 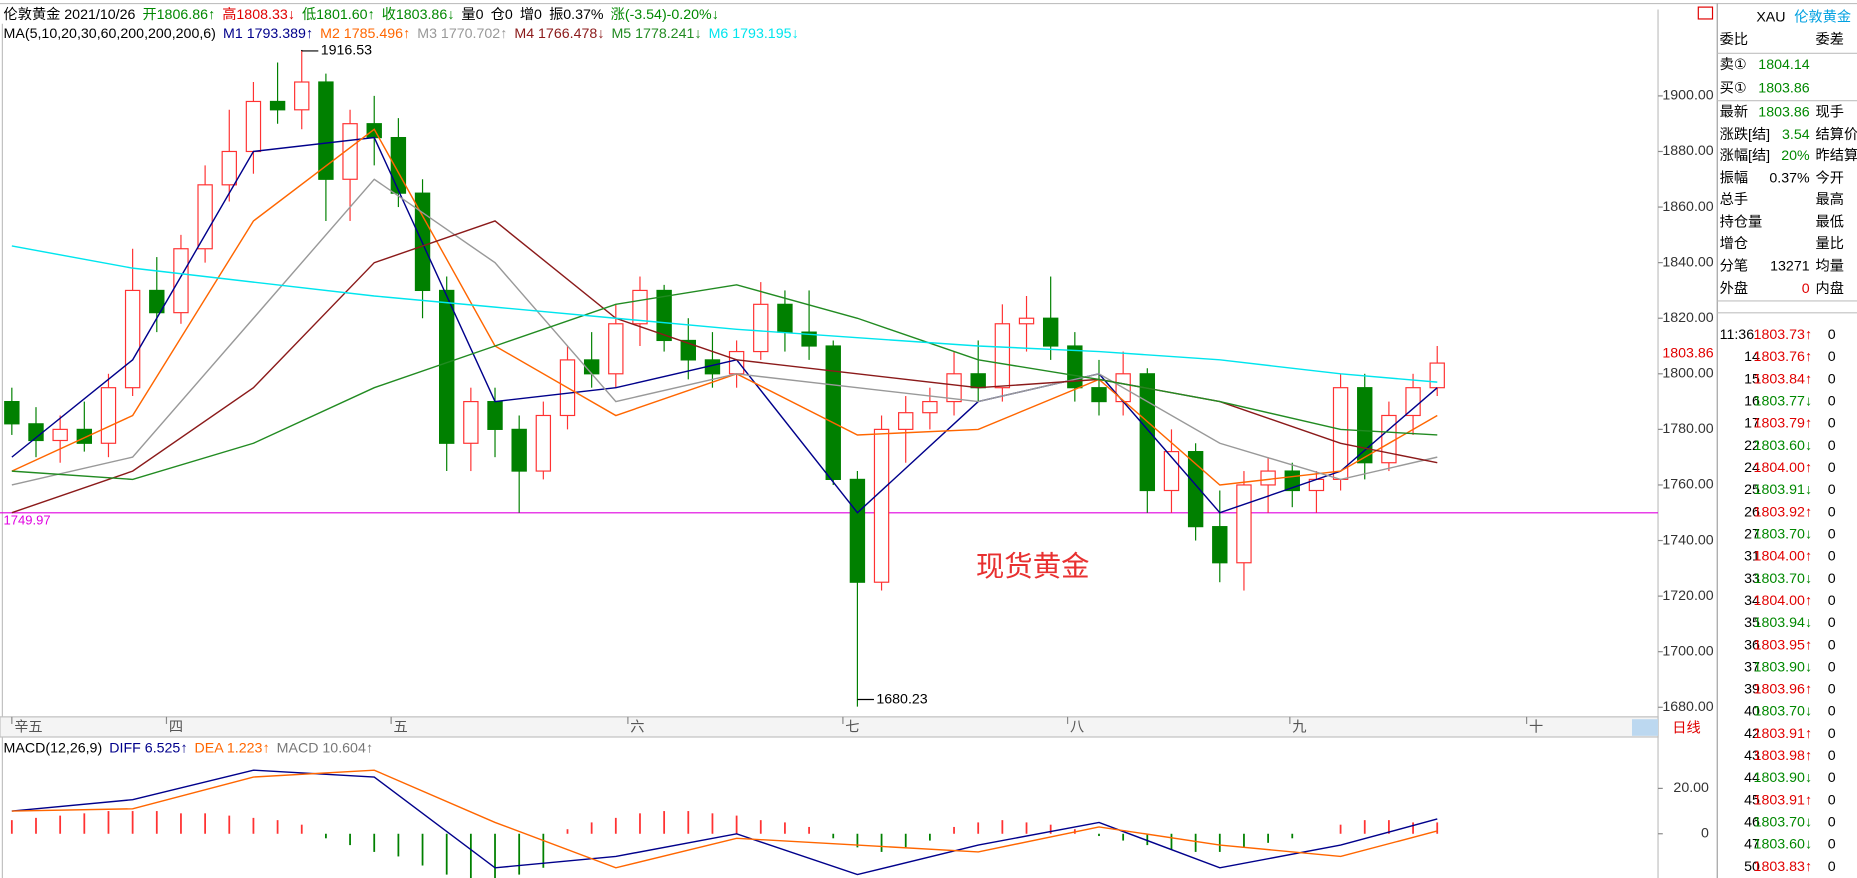 I want to click on tick-price: 1804.00↑, so click(x=1783, y=601).